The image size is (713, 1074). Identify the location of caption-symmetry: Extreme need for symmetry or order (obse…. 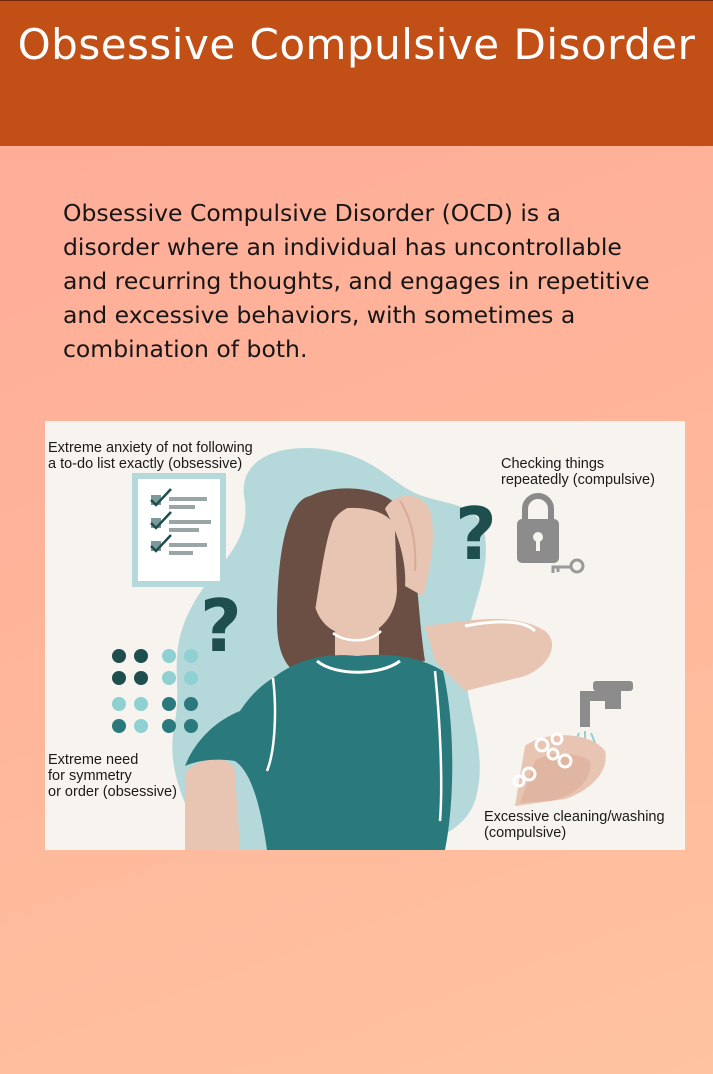
(112, 776).